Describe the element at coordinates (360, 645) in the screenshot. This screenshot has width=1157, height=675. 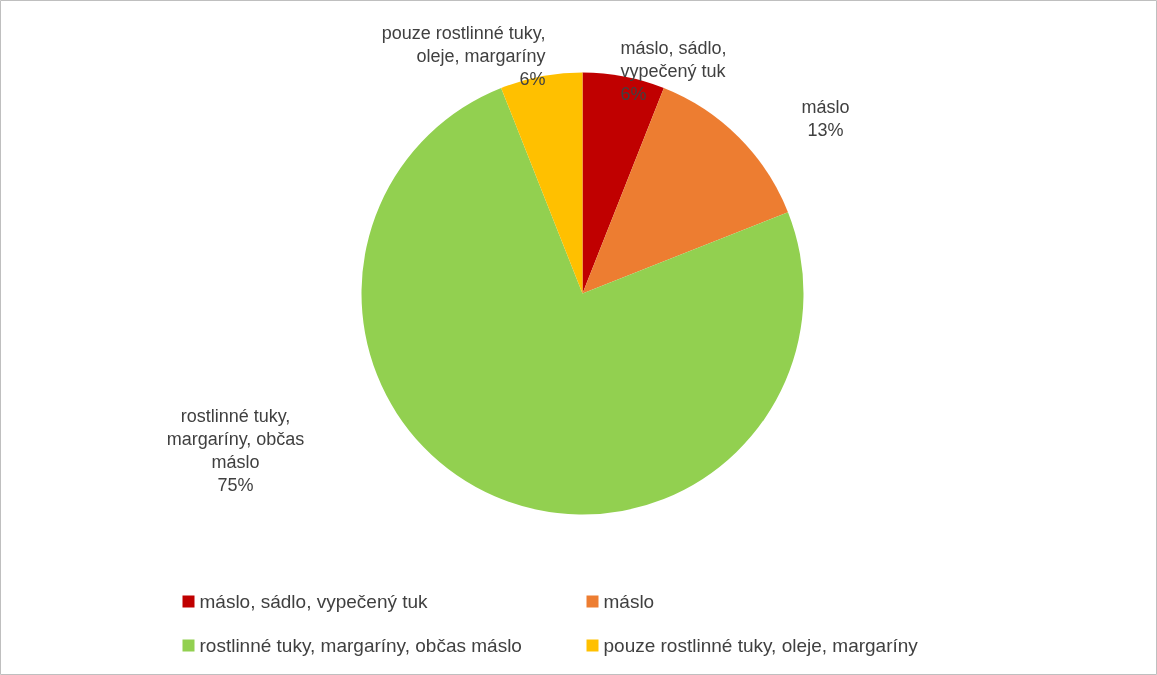
I see `legend-label: rostlinné tuky, margaríny, občas máslo` at that location.